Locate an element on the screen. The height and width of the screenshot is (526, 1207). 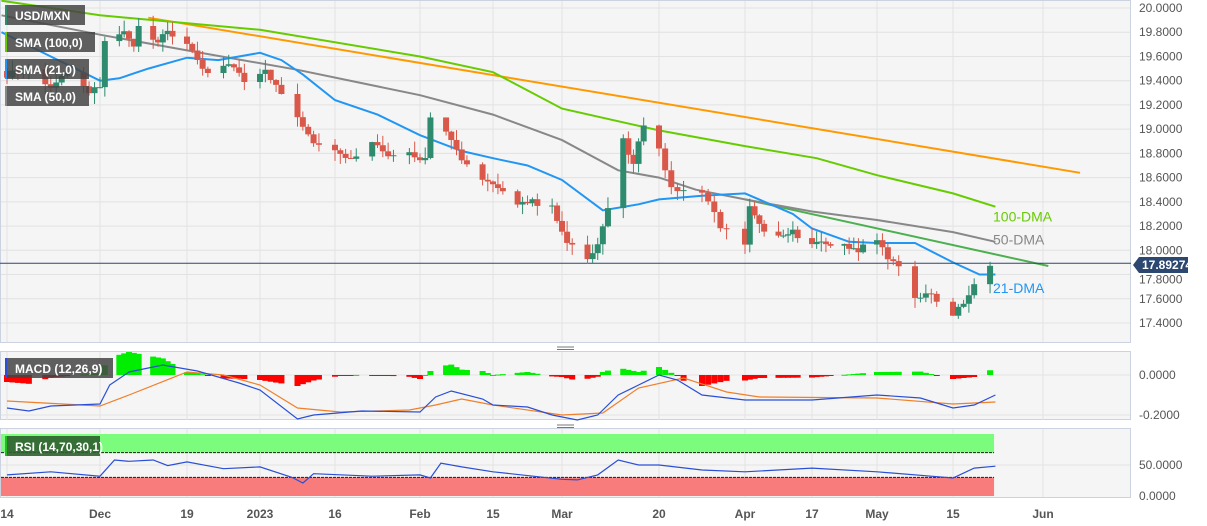
legend-sma100: SMA (100,0) is located at coordinates (50, 42).